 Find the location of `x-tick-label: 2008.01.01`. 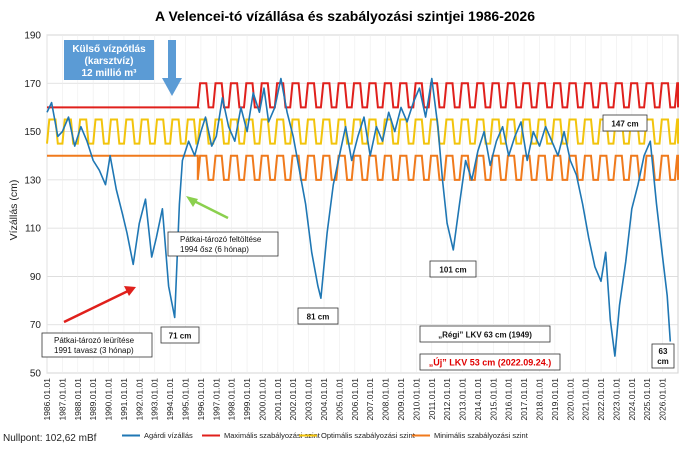

x-tick-label: 2008.01.01 is located at coordinates (386, 399).